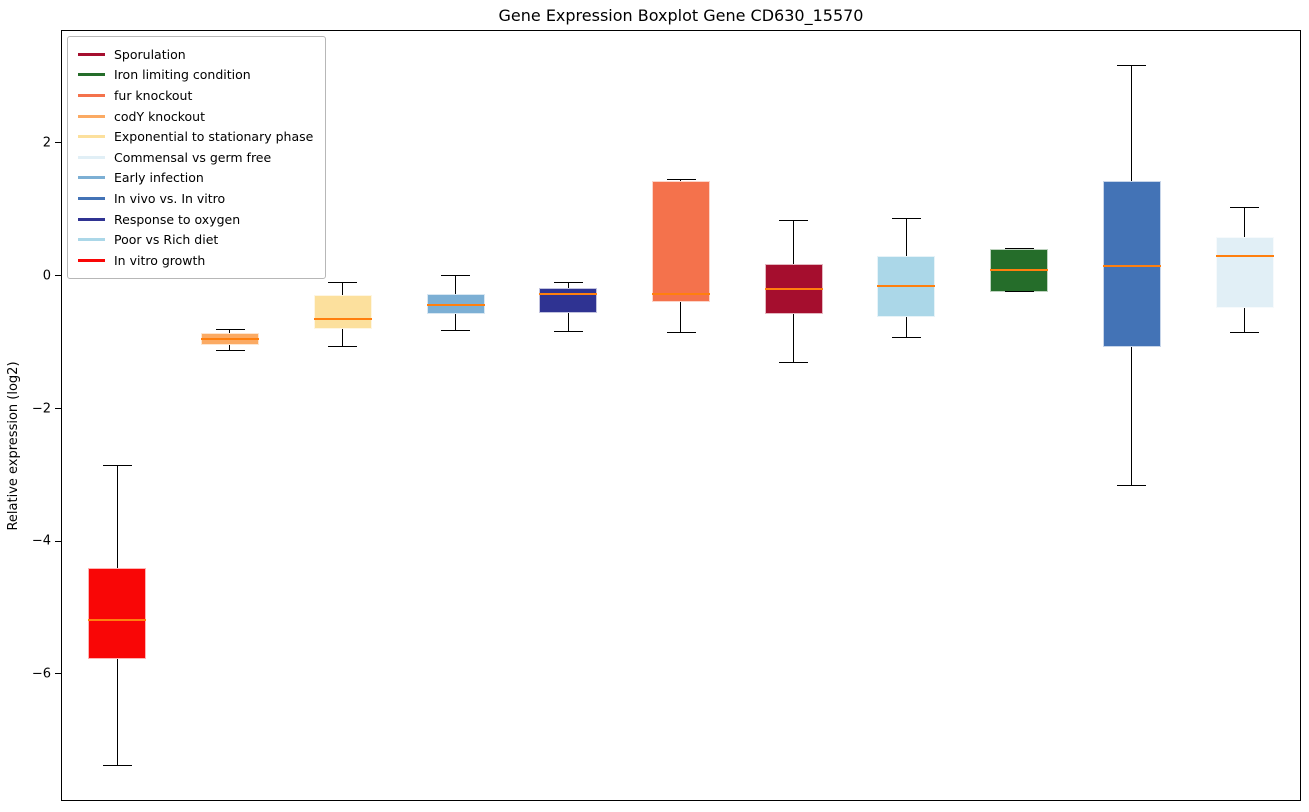  What do you see at coordinates (160, 260) in the screenshot?
I see `legend-label: In vitro growth` at bounding box center [160, 260].